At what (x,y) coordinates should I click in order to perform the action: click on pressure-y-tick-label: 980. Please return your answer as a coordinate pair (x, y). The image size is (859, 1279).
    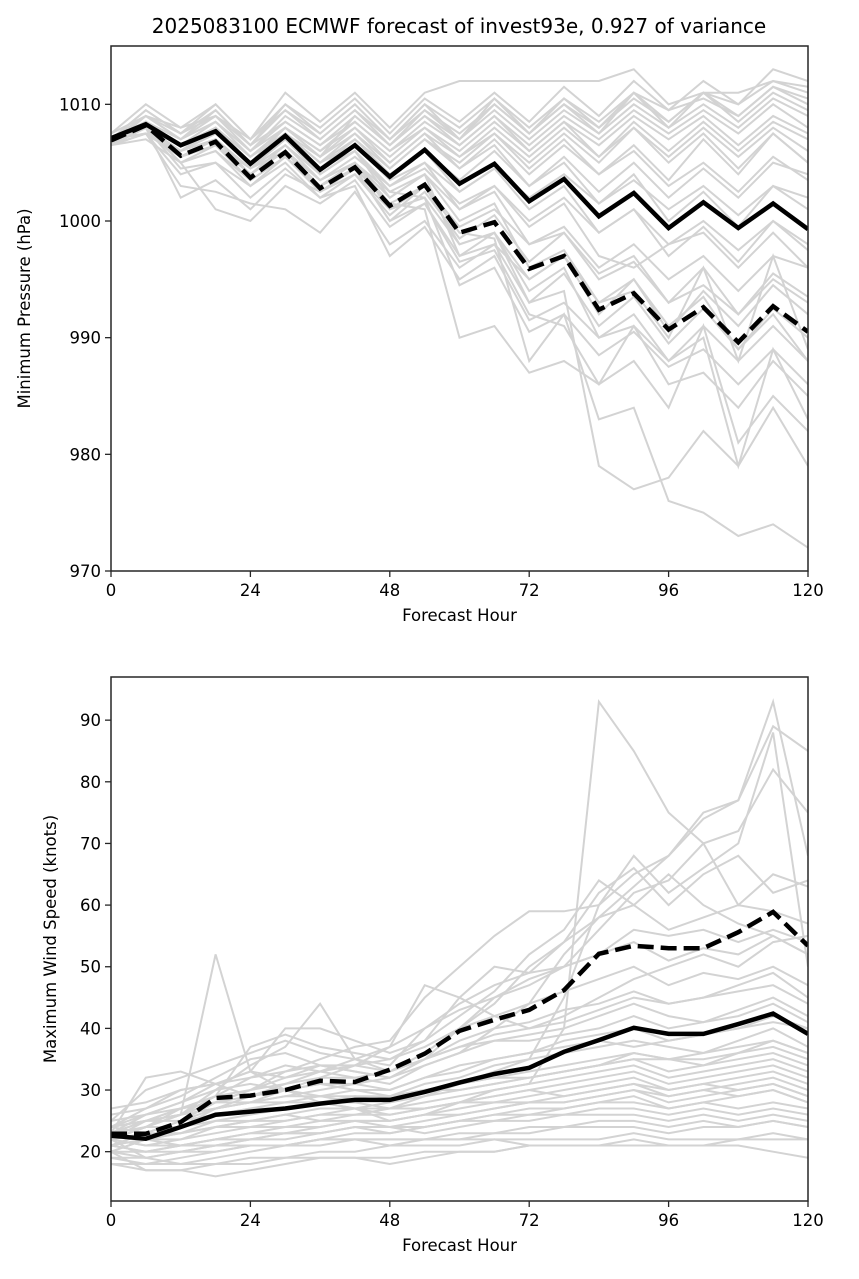
    Looking at the image, I should click on (86, 454).